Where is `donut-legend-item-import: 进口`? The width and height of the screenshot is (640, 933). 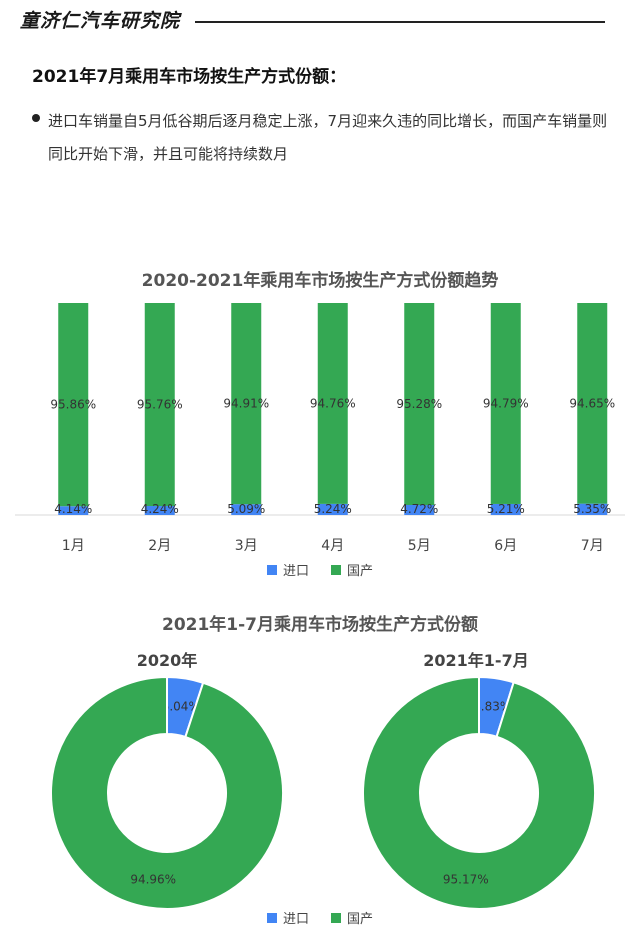
donut-legend-item-import: 进口 is located at coordinates (287, 917).